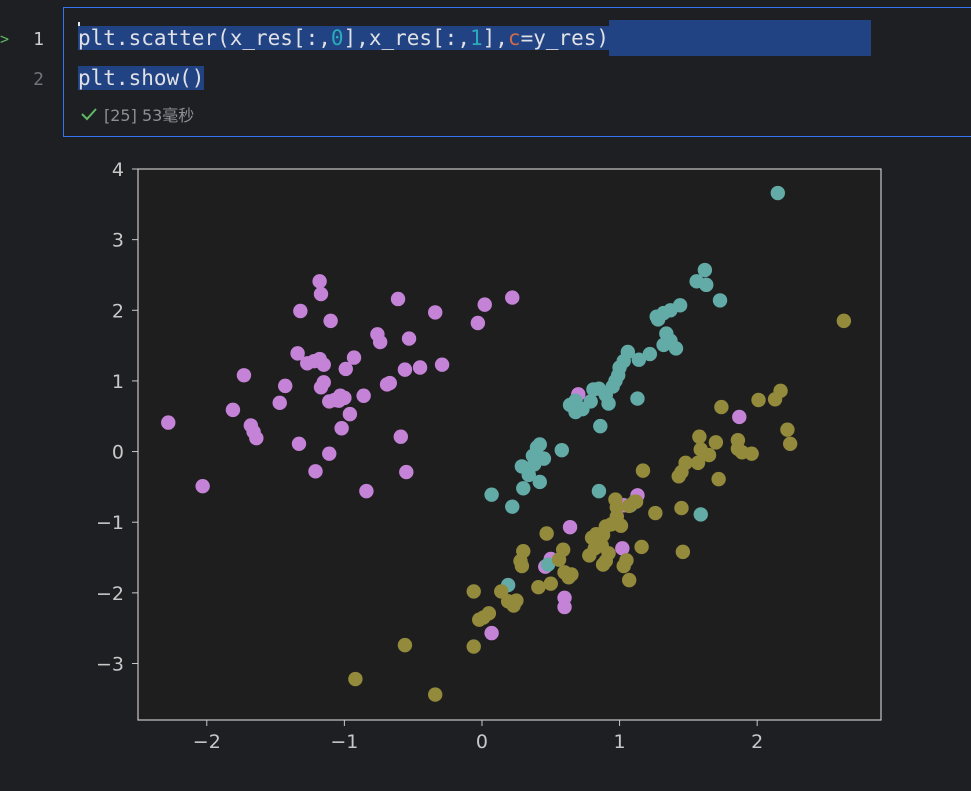 This screenshot has width=971, height=791. I want to click on run-arrow-icon: >, so click(5, 39).